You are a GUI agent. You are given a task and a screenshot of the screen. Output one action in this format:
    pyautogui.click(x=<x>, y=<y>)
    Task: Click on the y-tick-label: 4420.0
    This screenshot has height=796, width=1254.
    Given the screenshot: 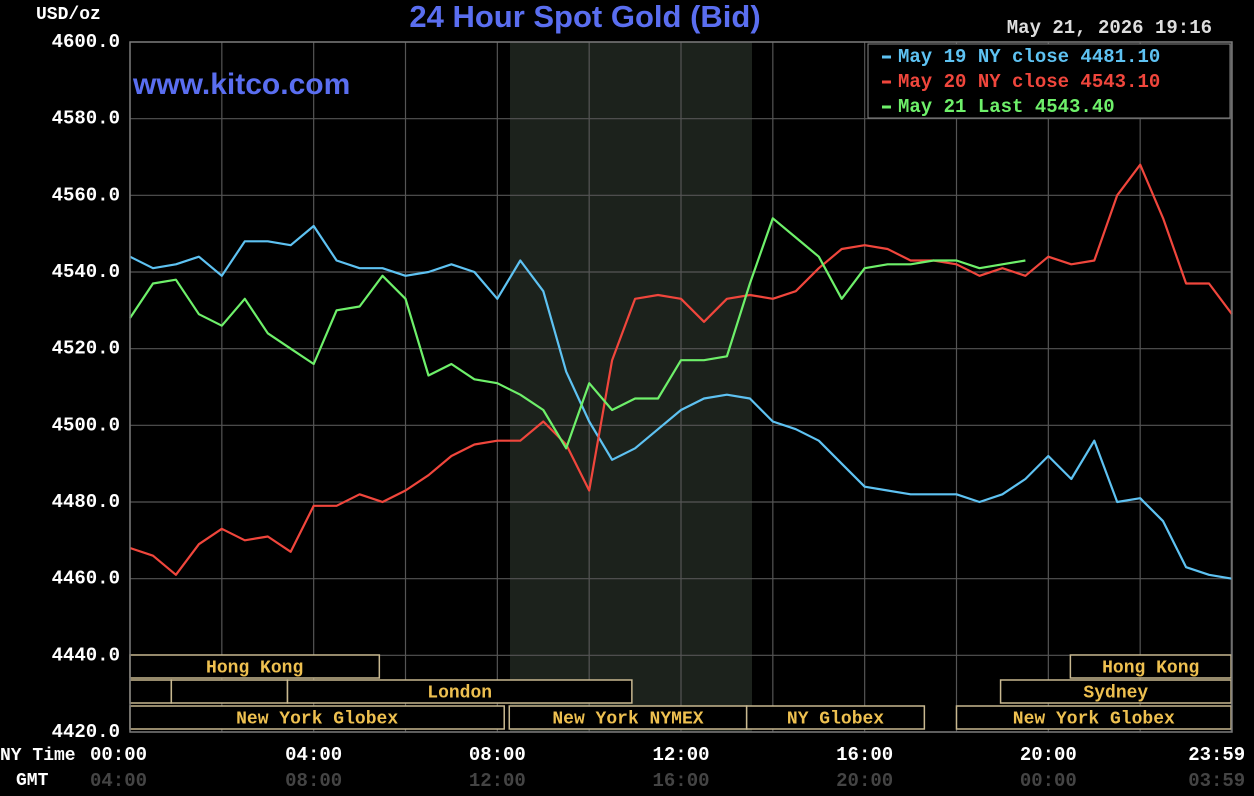 What is the action you would take?
    pyautogui.click(x=86, y=732)
    